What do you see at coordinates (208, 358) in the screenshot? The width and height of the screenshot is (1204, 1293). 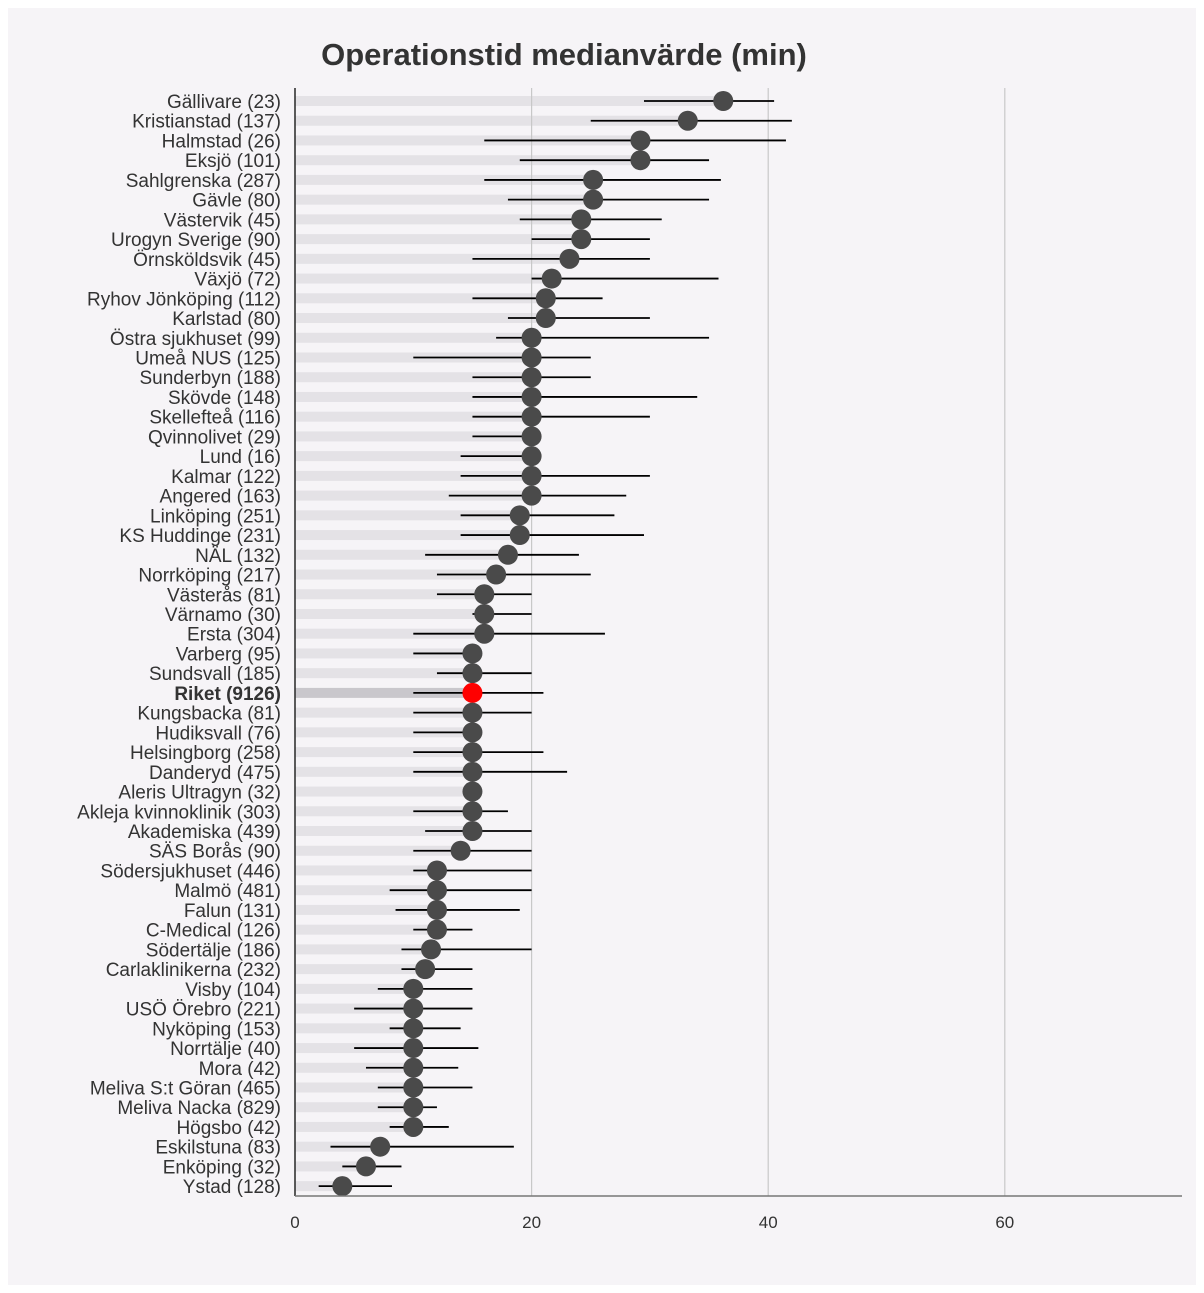 I see `category-label: Umeå NUS (125)` at bounding box center [208, 358].